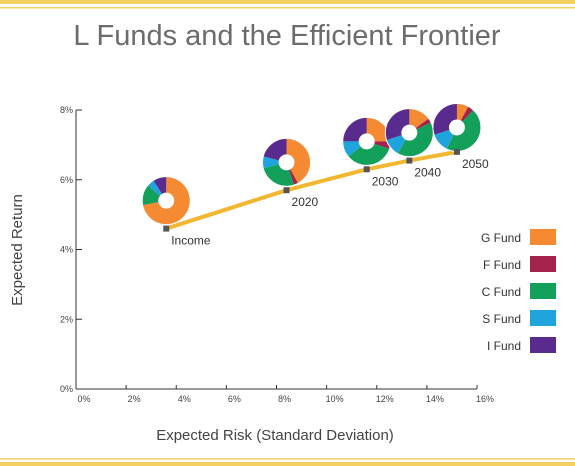 This screenshot has height=466, width=575. I want to click on top-border-line, so click(287, 8).